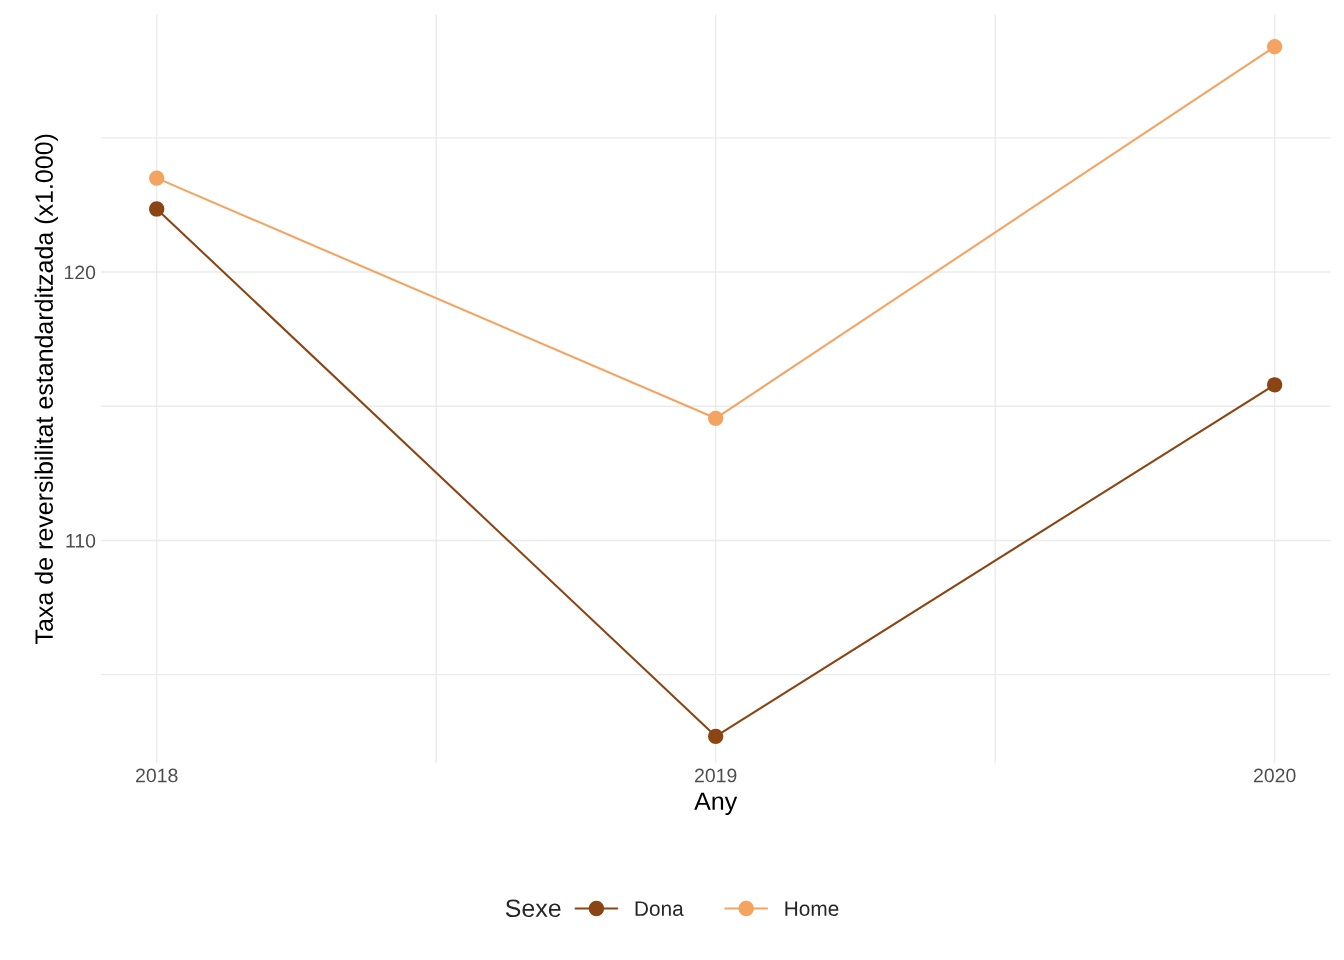 This screenshot has width=1344, height=960. I want to click on x-tick-label: 2019, so click(716, 775).